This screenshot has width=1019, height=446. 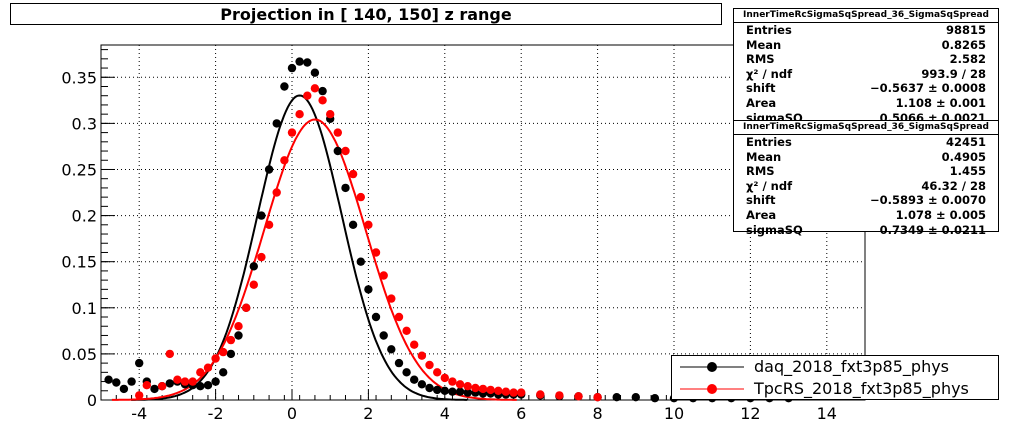 I want to click on x-tick-label: 2, so click(x=368, y=413).